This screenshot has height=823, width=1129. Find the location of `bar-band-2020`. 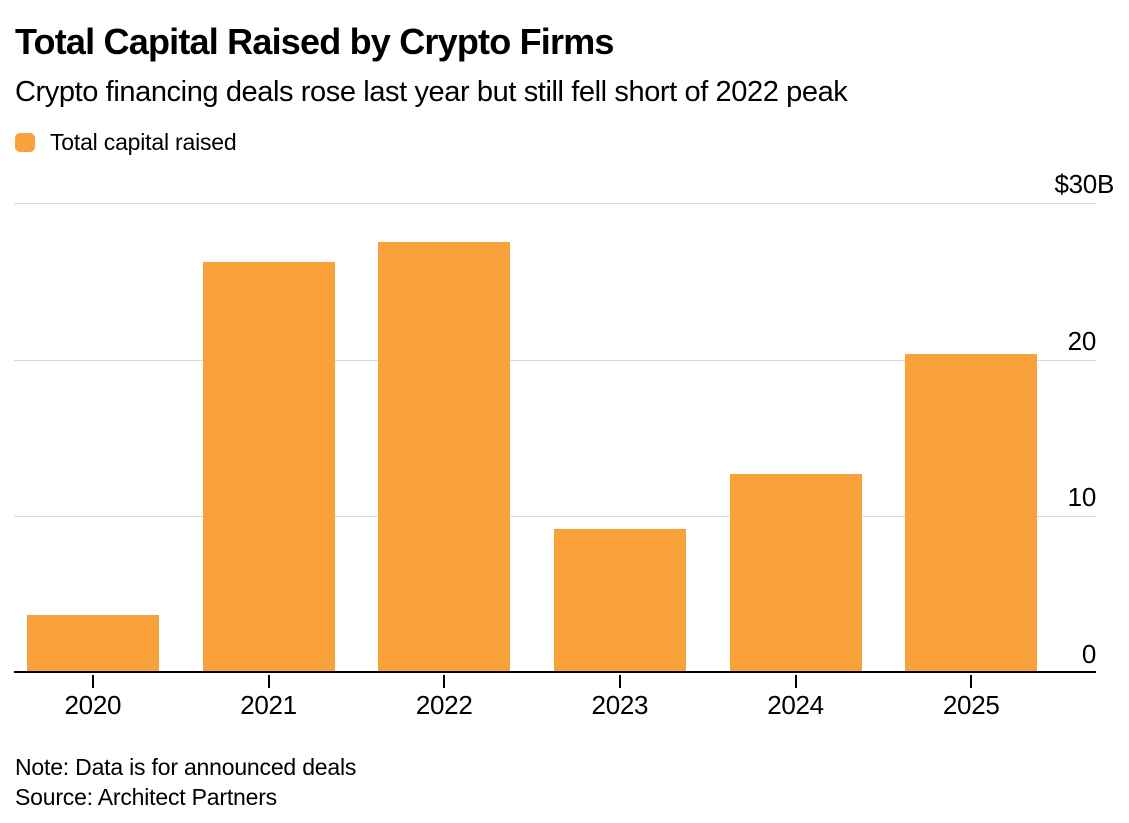

bar-band-2020 is located at coordinates (93, 437).